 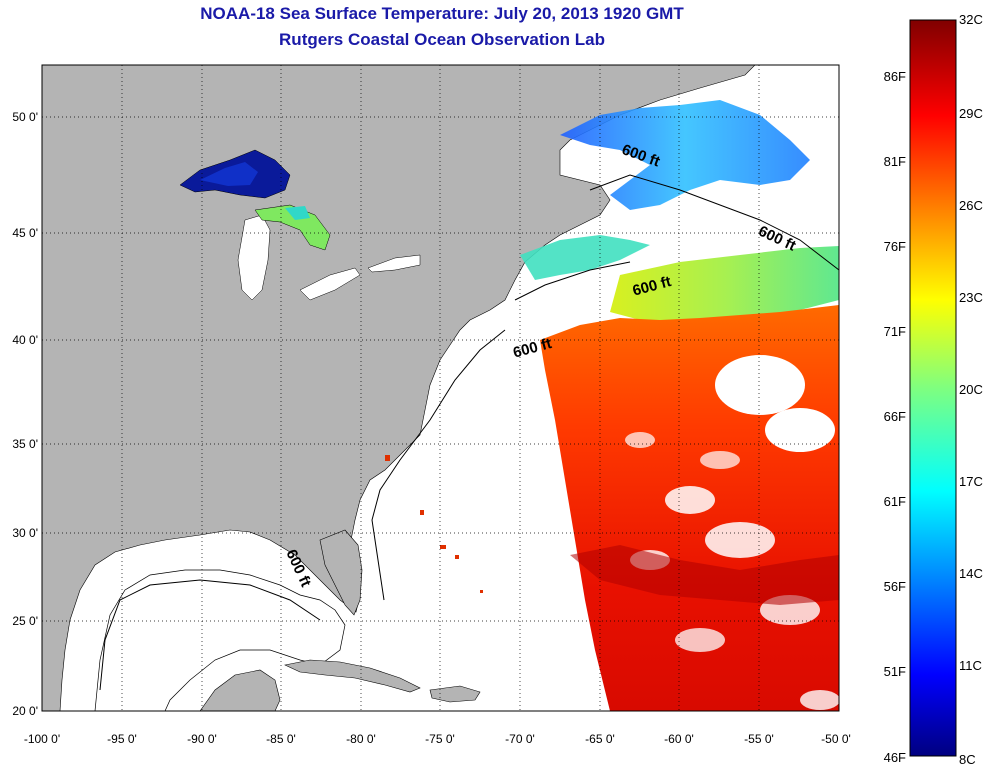 I want to click on colorbar-label-f: 81F, so click(x=895, y=161).